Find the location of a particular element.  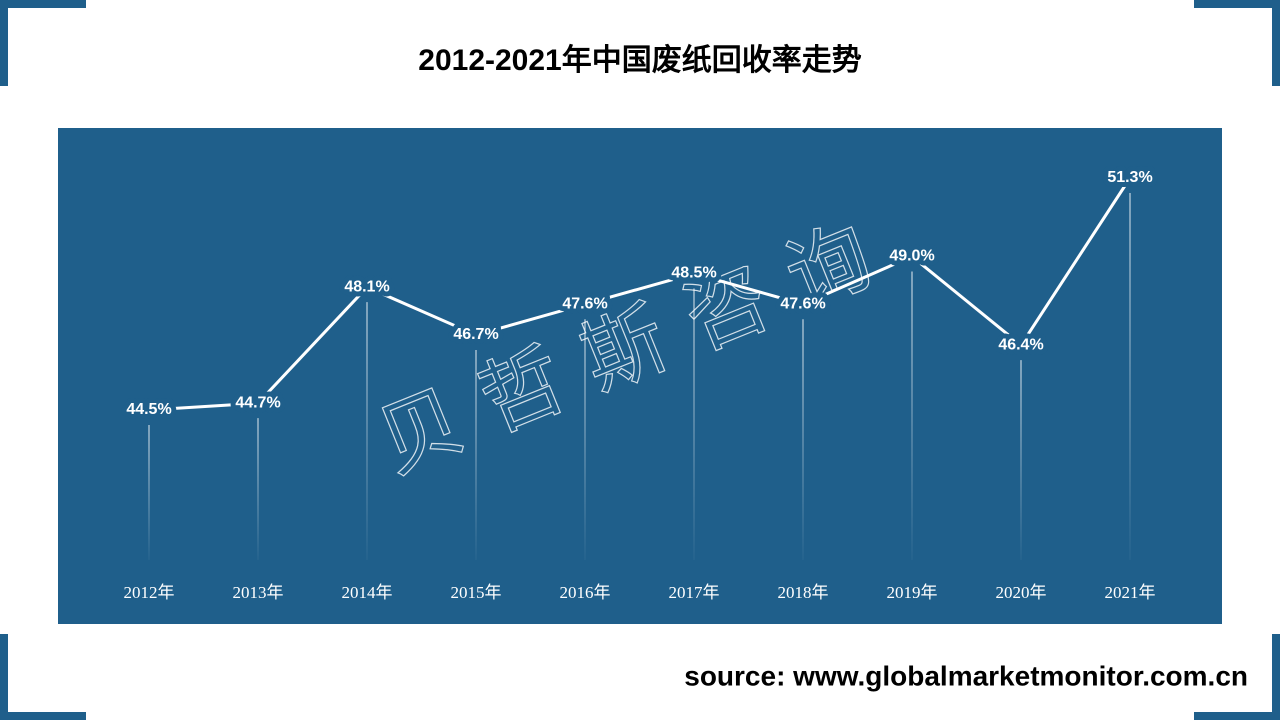

data-label: 49.0% is located at coordinates (911, 256).